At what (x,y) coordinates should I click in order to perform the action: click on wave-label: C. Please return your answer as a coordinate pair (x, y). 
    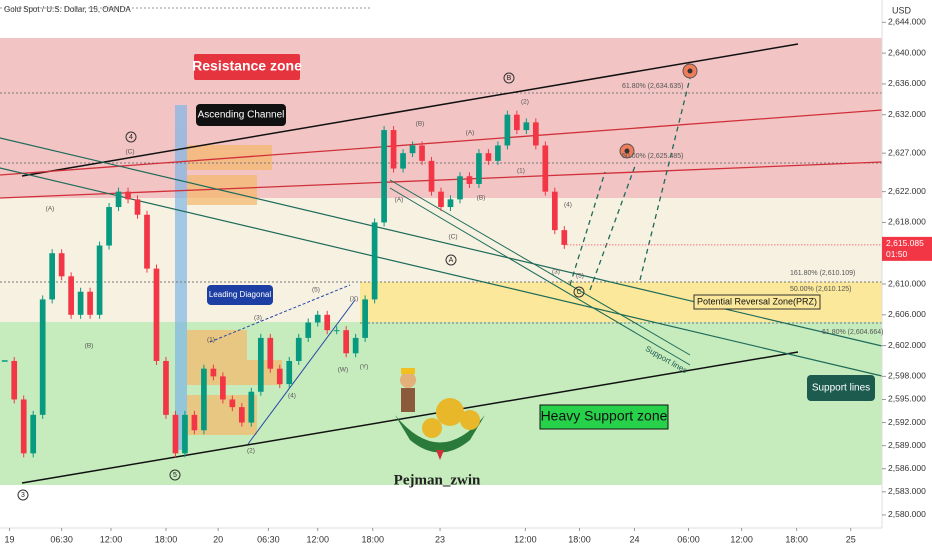
    Looking at the image, I should click on (578, 292).